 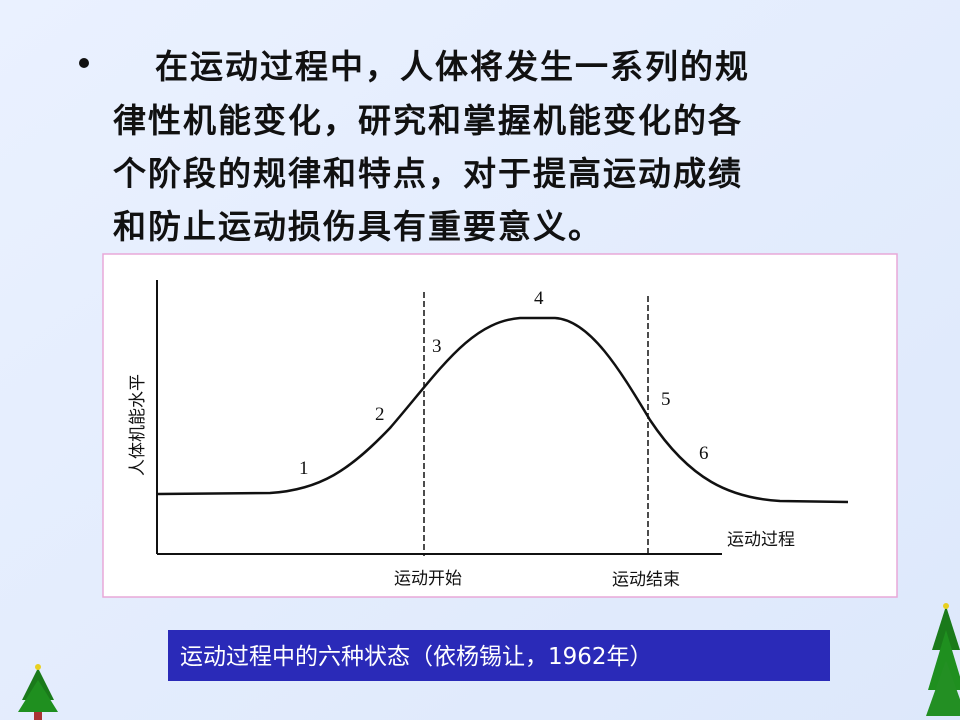 What do you see at coordinates (437, 346) in the screenshot?
I see `stage-label: 3` at bounding box center [437, 346].